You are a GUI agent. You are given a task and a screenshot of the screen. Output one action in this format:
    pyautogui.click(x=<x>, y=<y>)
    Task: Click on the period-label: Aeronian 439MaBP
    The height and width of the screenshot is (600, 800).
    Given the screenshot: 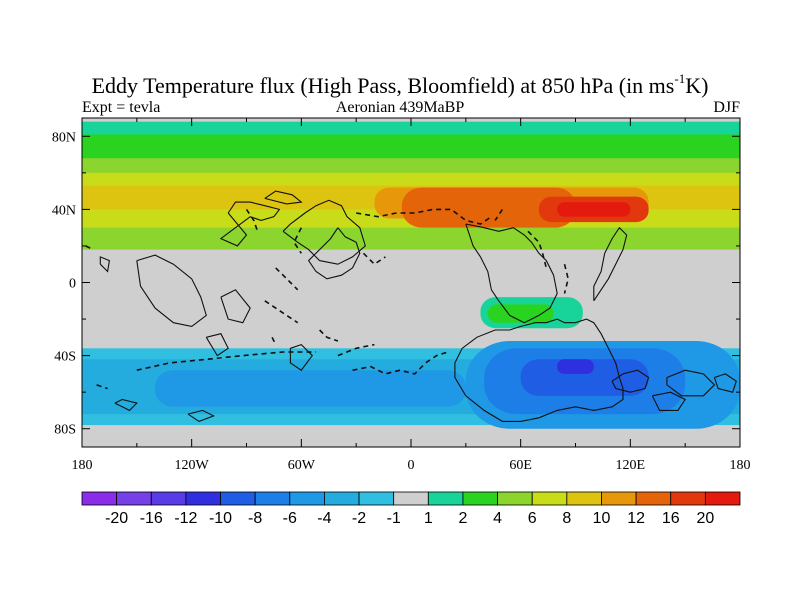 What is the action you would take?
    pyautogui.click(x=400, y=107)
    